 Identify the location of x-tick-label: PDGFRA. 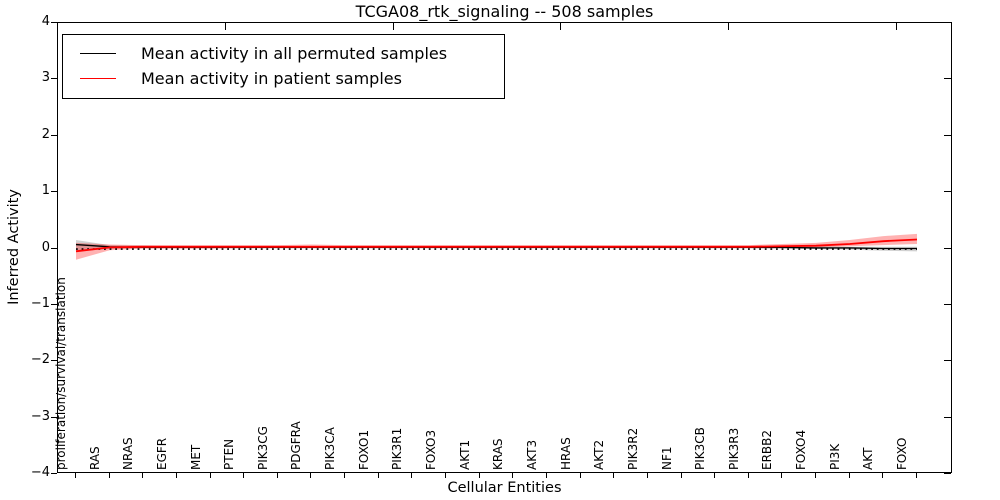
(296, 445).